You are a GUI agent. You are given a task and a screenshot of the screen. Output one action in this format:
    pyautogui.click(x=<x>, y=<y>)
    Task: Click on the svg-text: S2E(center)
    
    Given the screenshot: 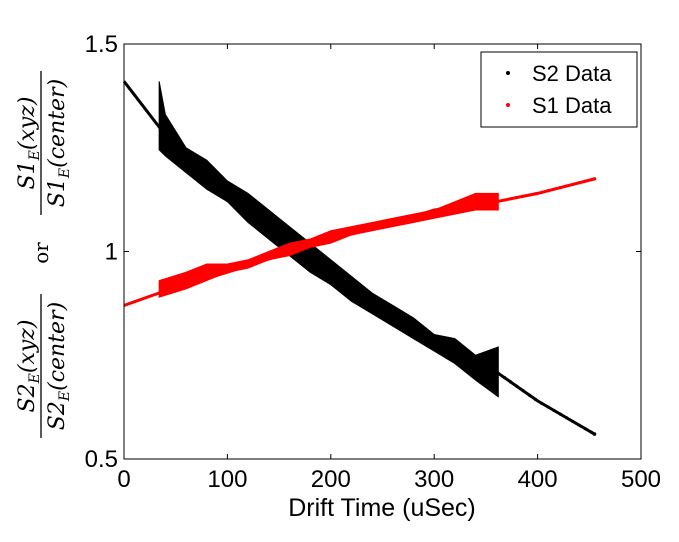 What is the action you would take?
    pyautogui.click(x=59, y=366)
    